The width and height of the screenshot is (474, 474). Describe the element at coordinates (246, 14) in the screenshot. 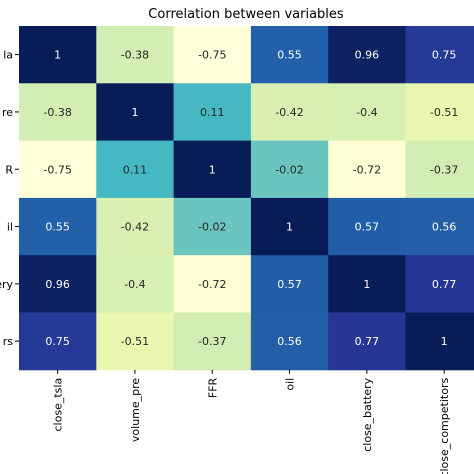

I see `chart-title: Correlation between variables` at that location.